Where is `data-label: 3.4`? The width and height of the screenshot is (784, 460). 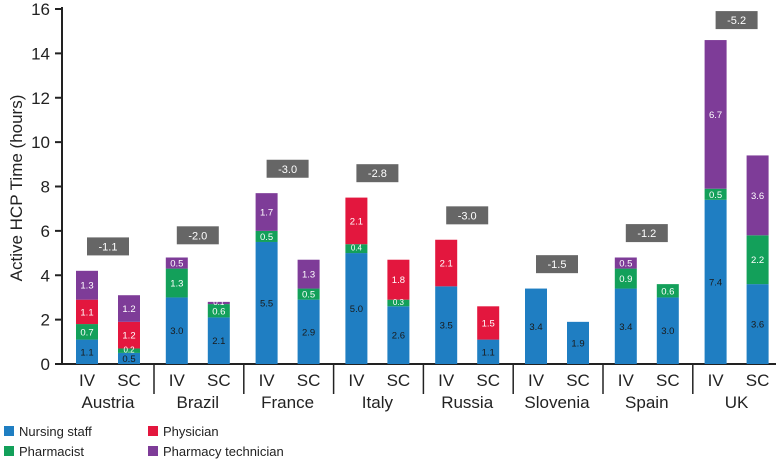 data-label: 3.4 is located at coordinates (535, 327).